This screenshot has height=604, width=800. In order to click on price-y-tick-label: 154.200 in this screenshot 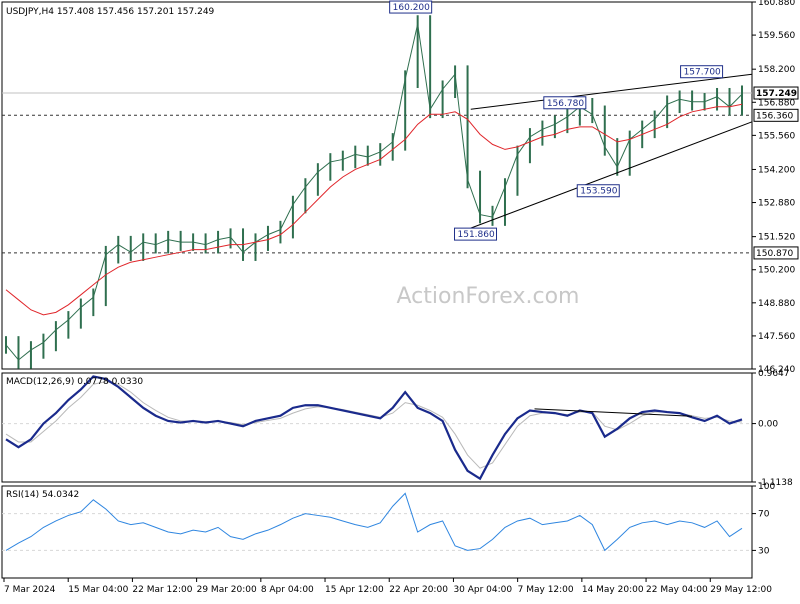, I will do `click(776, 170)`.